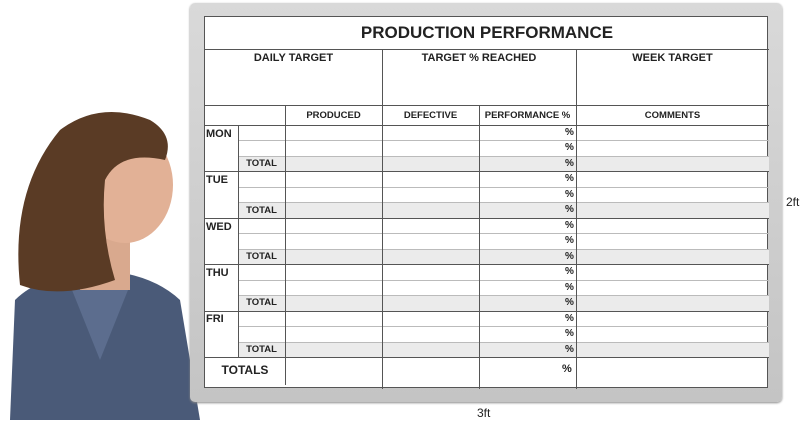 Image resolution: width=810 pixels, height=439 pixels. What do you see at coordinates (567, 369) in the screenshot?
I see `totals-percent-sign: %` at bounding box center [567, 369].